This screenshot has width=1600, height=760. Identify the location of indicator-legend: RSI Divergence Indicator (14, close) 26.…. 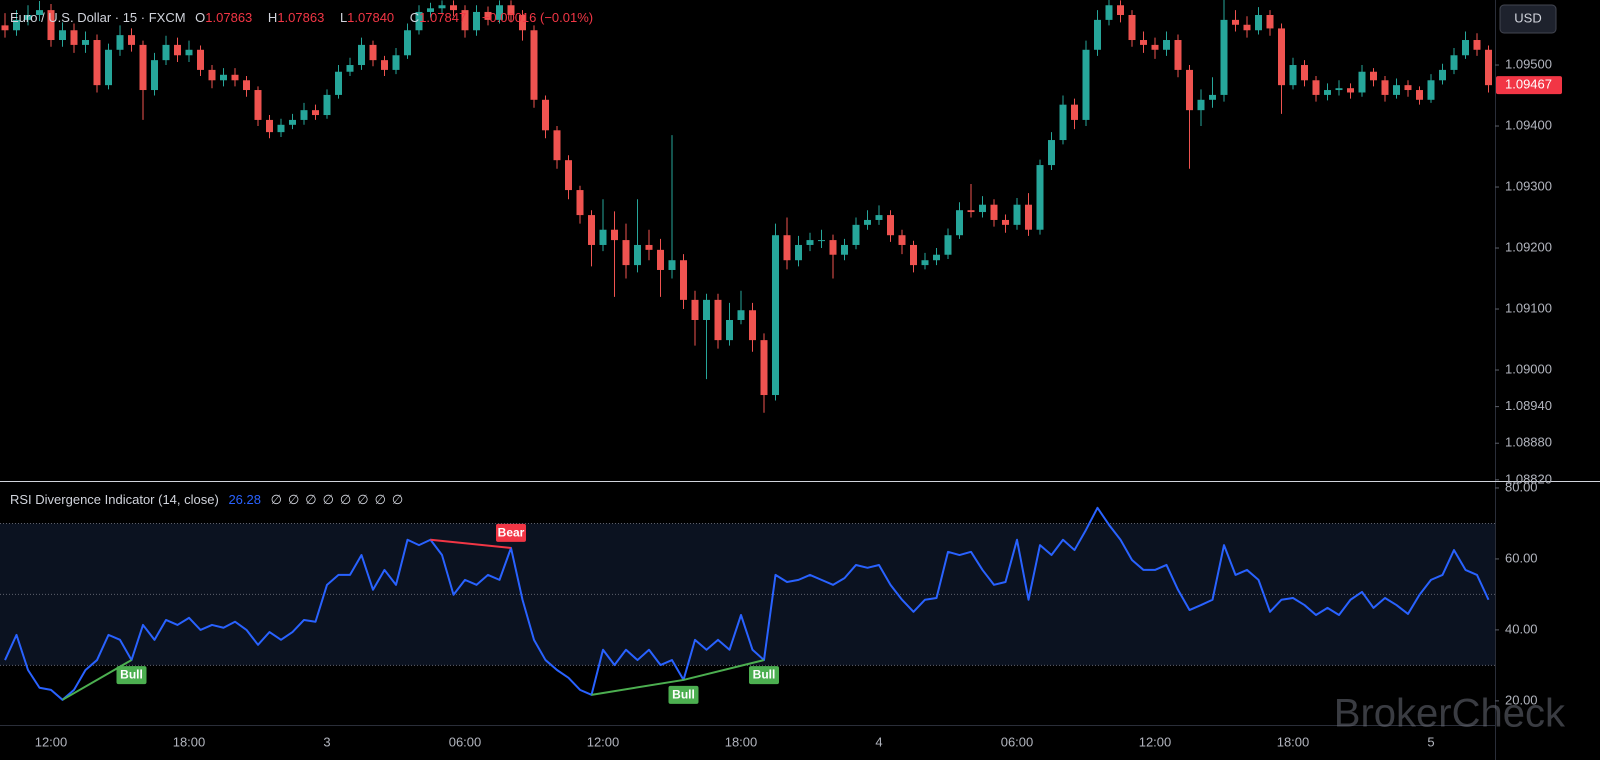
(209, 500).